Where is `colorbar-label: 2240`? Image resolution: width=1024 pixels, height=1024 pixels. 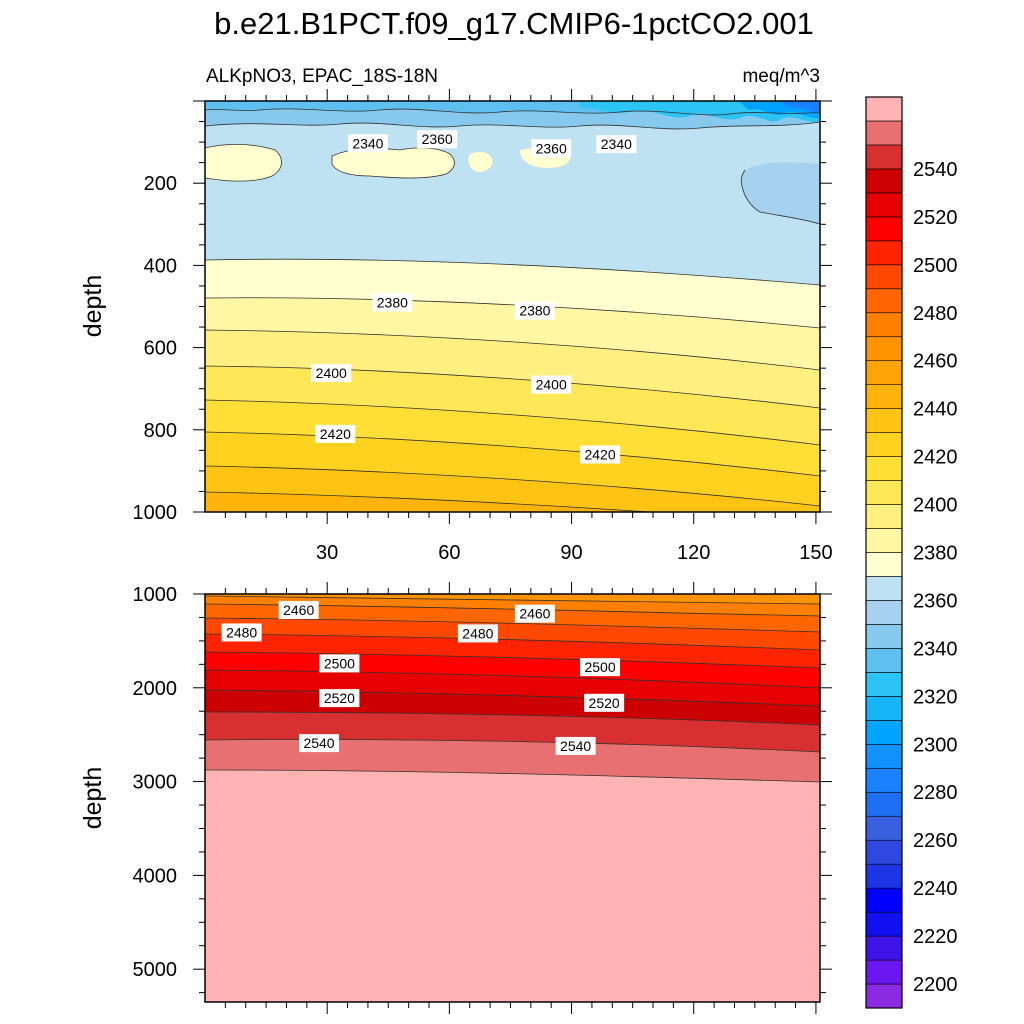
colorbar-label: 2240 is located at coordinates (935, 889).